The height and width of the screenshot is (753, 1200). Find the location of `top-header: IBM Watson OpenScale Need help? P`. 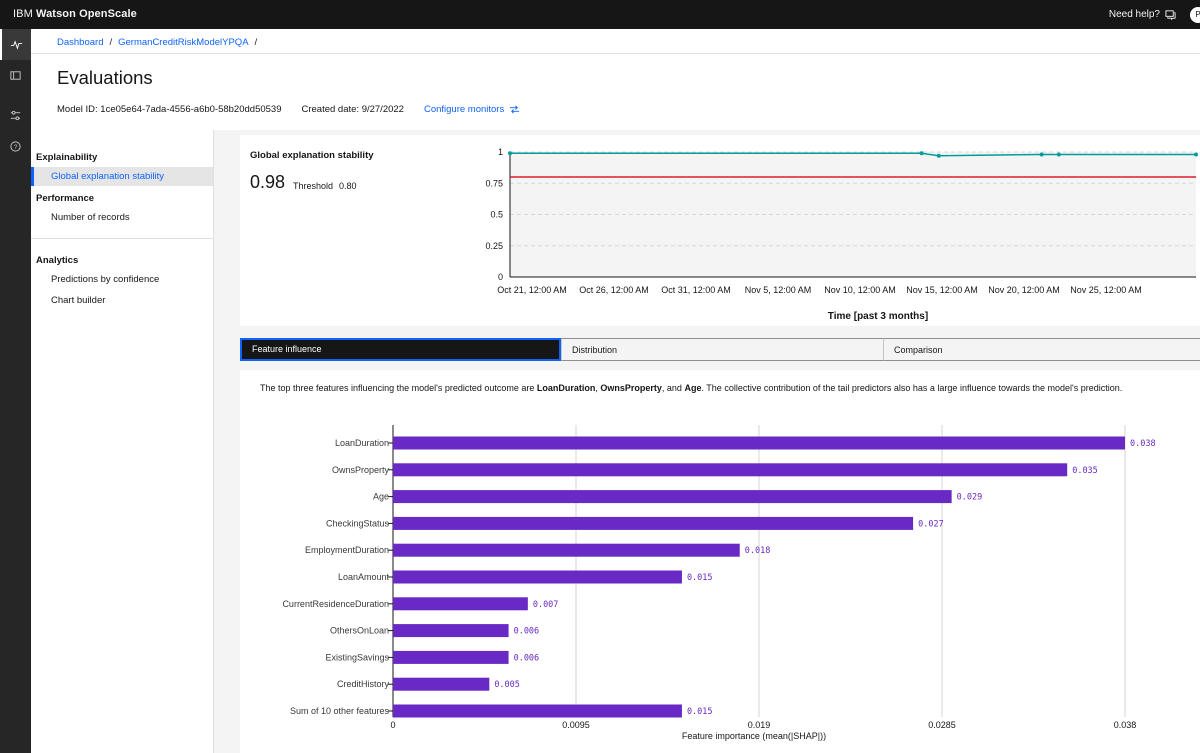

top-header: IBM Watson OpenScale Need help? P is located at coordinates (600, 14).